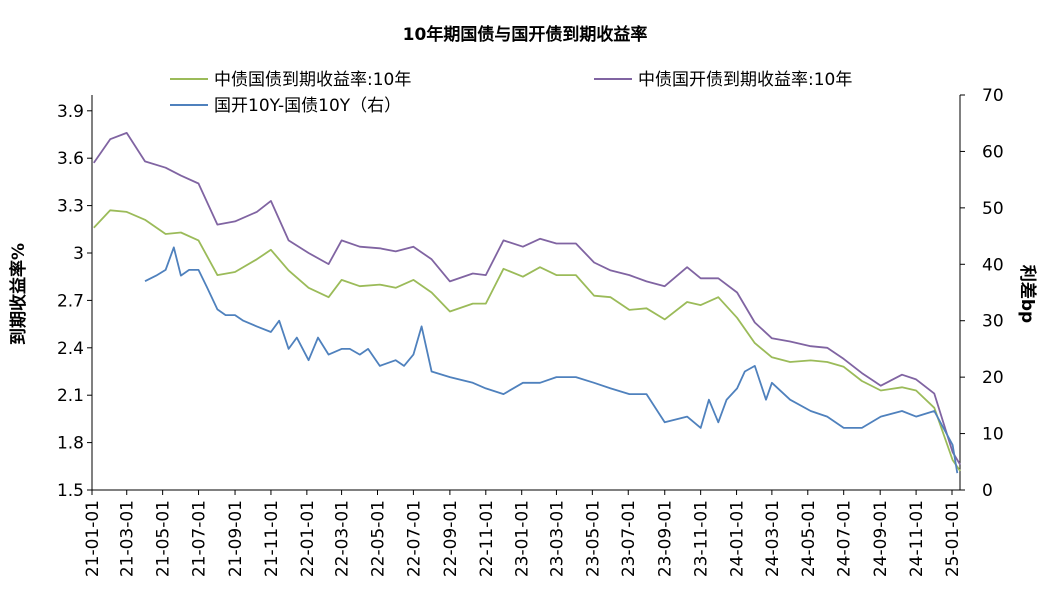 This screenshot has height=612, width=1051. What do you see at coordinates (312, 80) in the screenshot?
I see `legend-label-gov-bond: 中债国债到期收益率:10年` at bounding box center [312, 80].